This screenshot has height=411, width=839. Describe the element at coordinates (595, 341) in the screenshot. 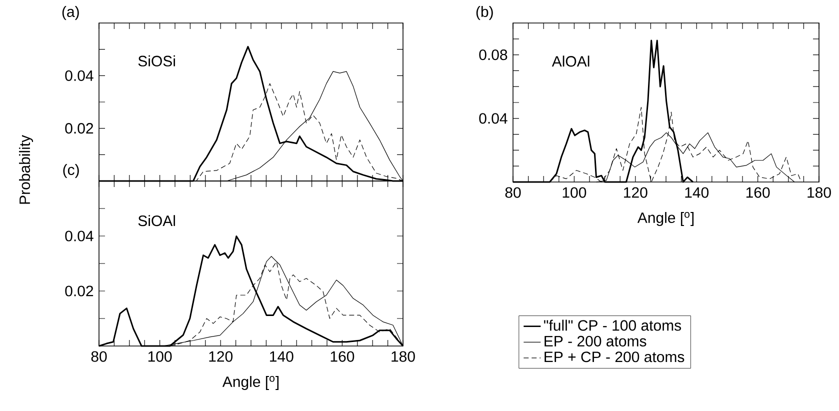

I see `legend-label: EP - 200 atoms` at that location.